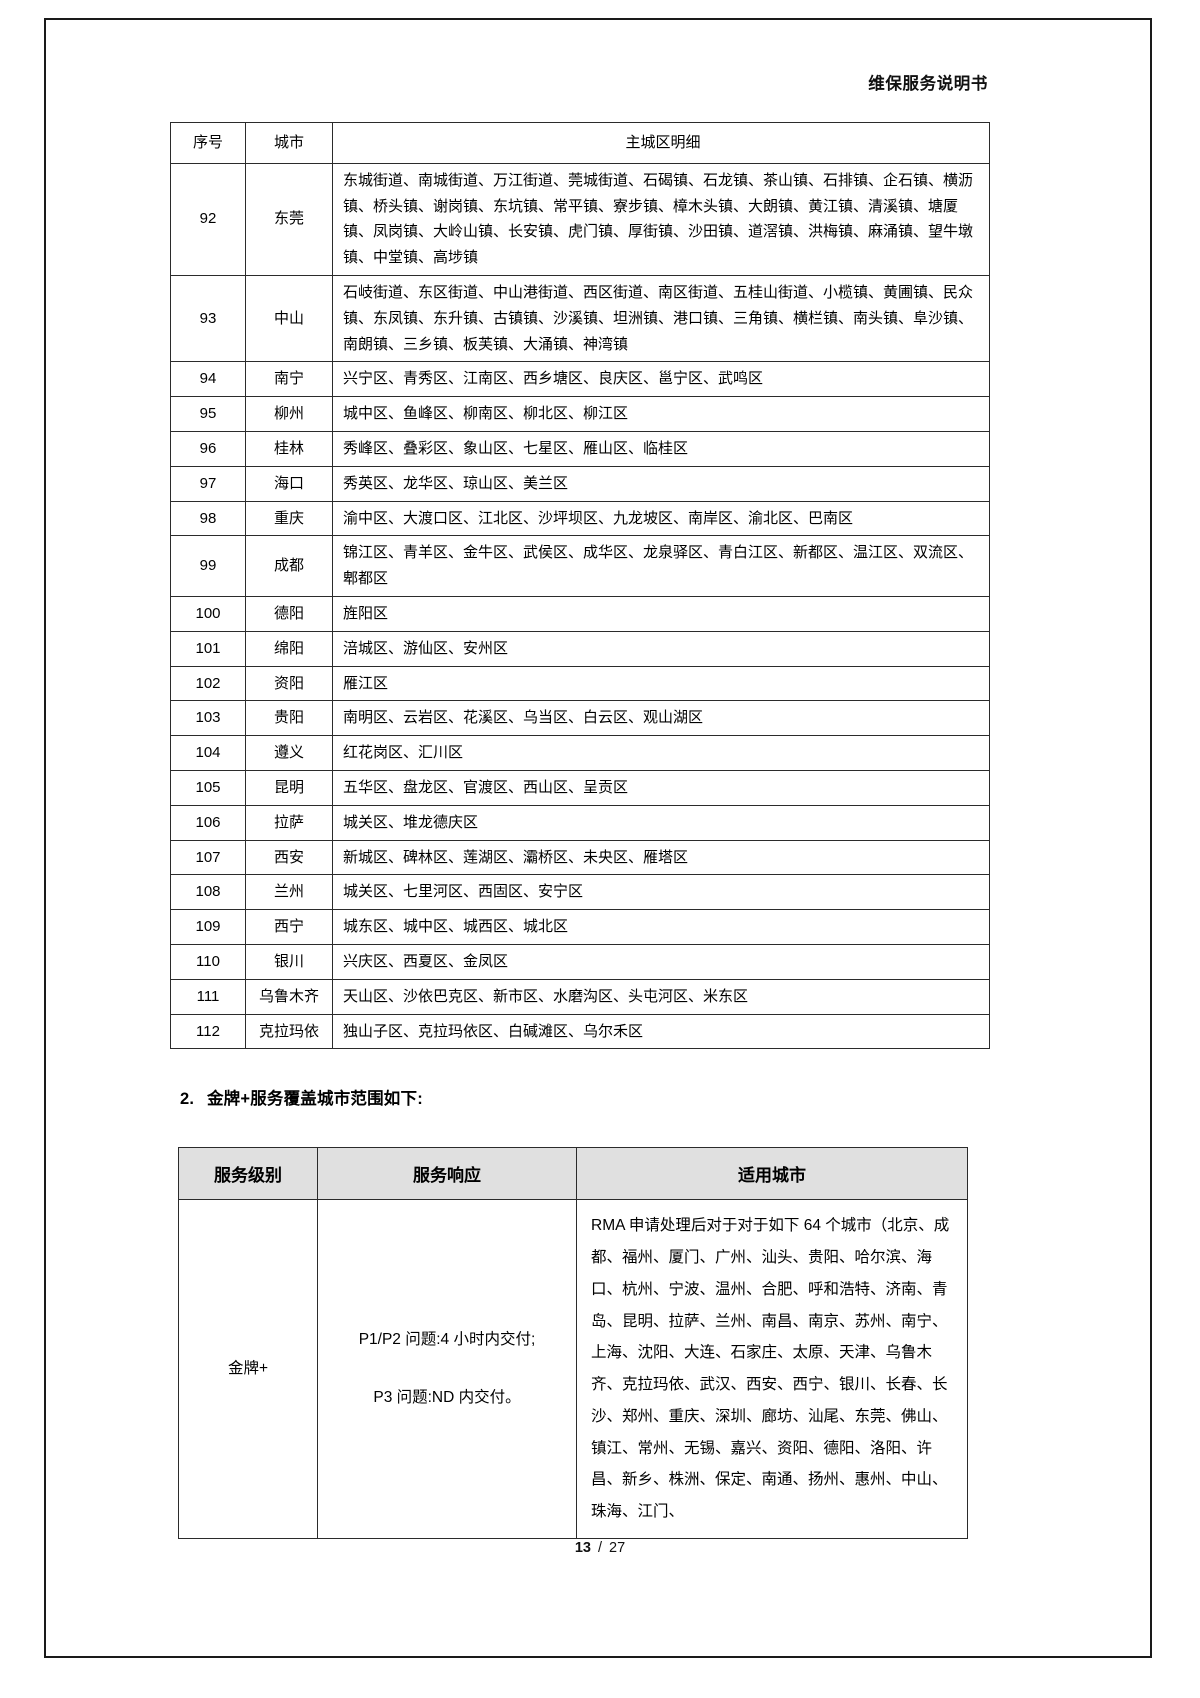  I want to click on section-heading: 2. 金牌+服务覆盖城市范围如下:, so click(585, 1097).